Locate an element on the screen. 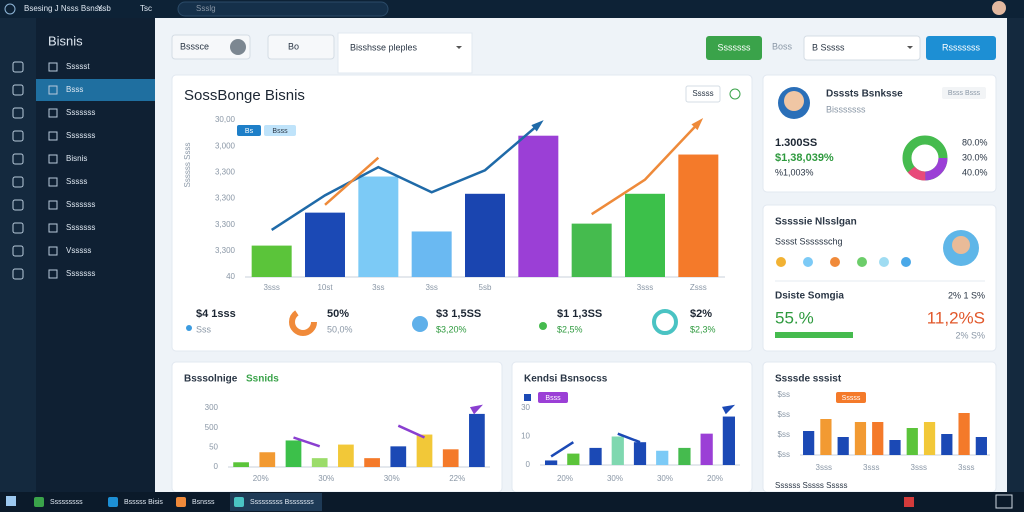 This screenshot has height=512, width=1024. search-box is located at coordinates (283, 9).